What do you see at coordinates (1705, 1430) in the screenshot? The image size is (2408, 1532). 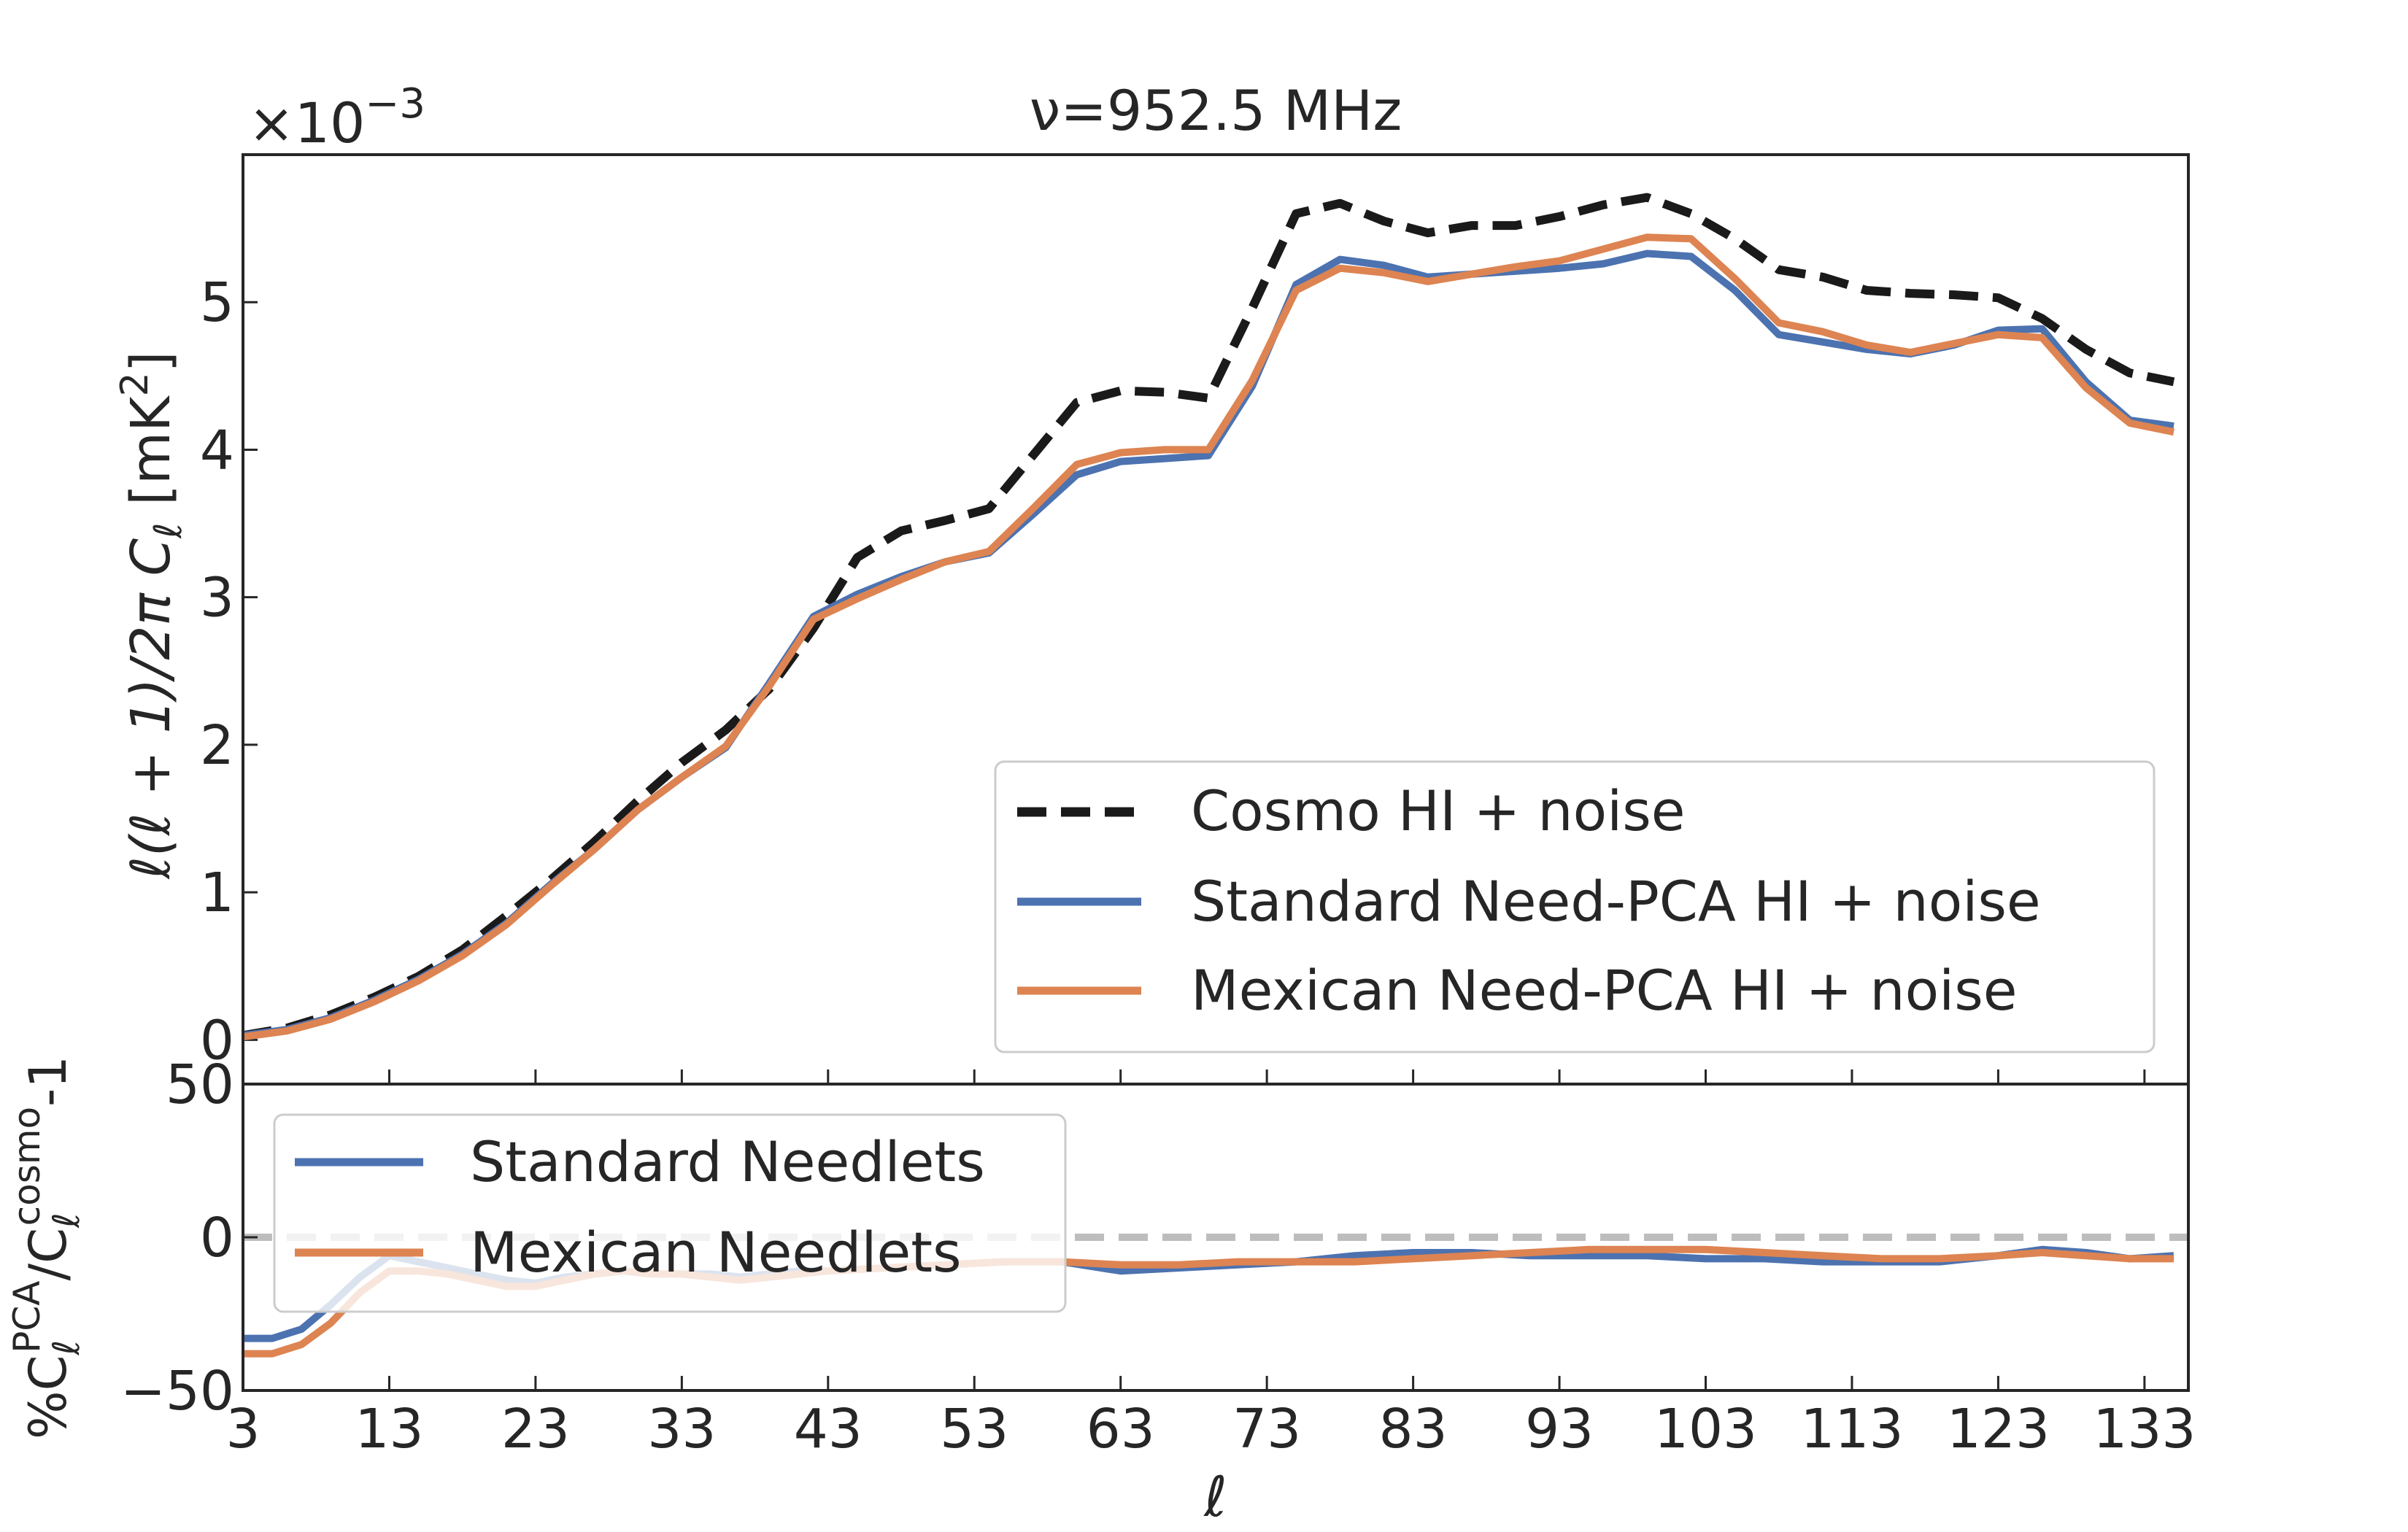 I see `bottom-xtick-label: 103` at bounding box center [1705, 1430].